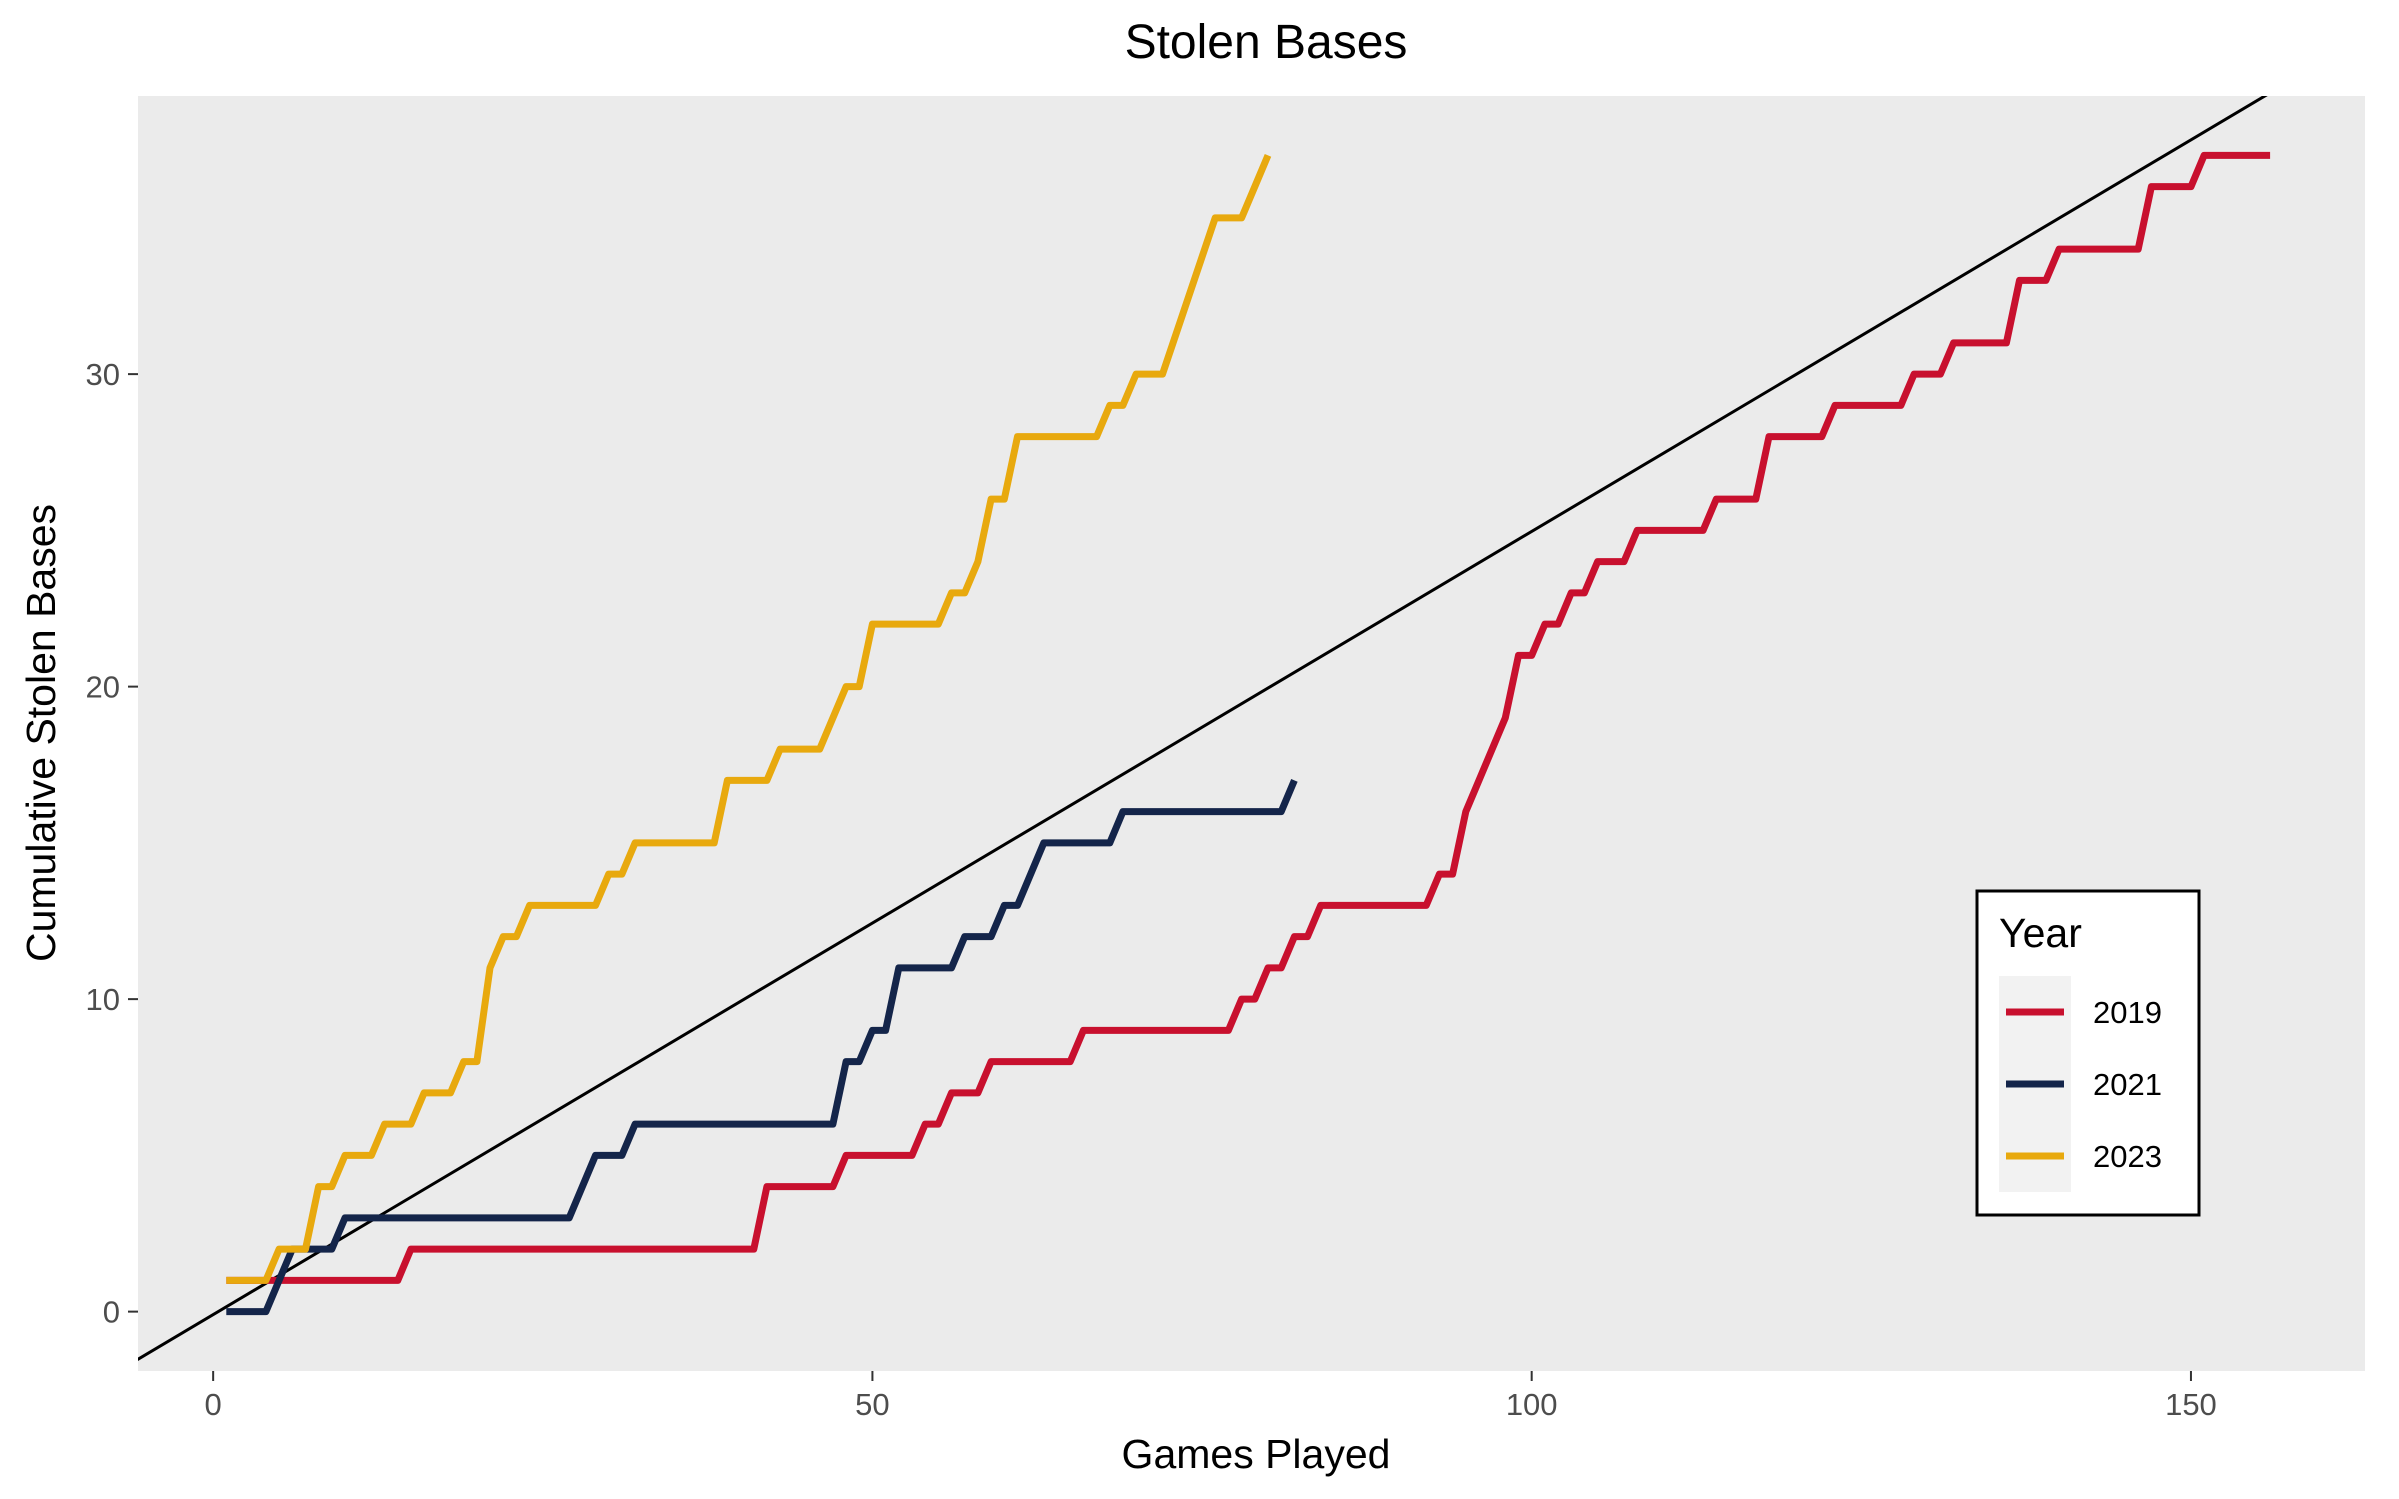 The height and width of the screenshot is (1499, 2399). Describe the element at coordinates (1532, 1404) in the screenshot. I see `x-tick-label: 100` at that location.